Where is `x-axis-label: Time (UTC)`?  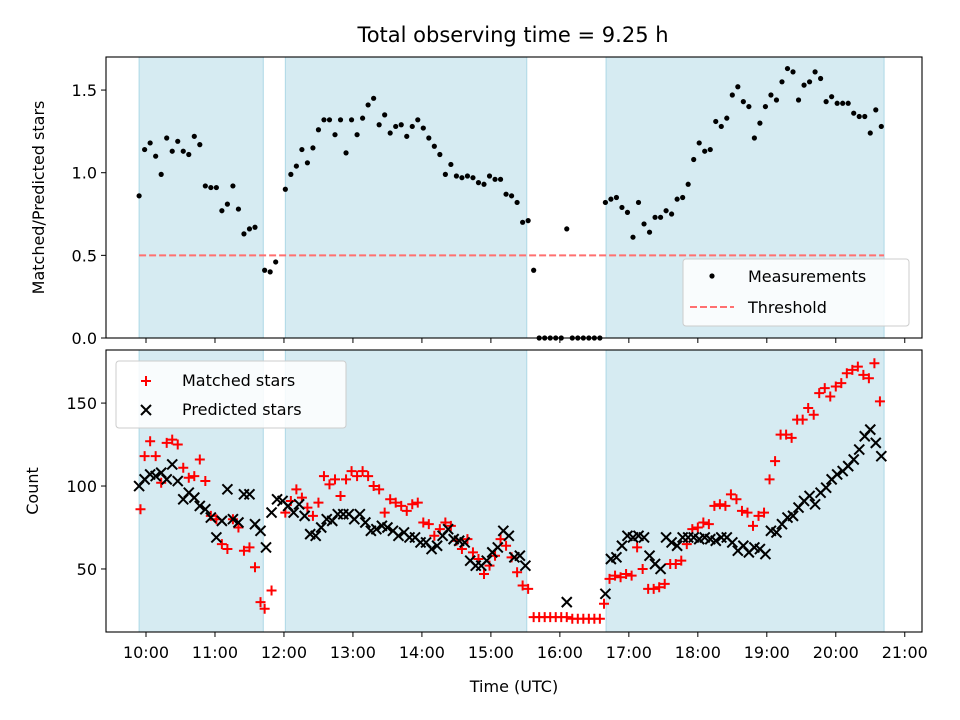
x-axis-label: Time (UTC) is located at coordinates (513, 686).